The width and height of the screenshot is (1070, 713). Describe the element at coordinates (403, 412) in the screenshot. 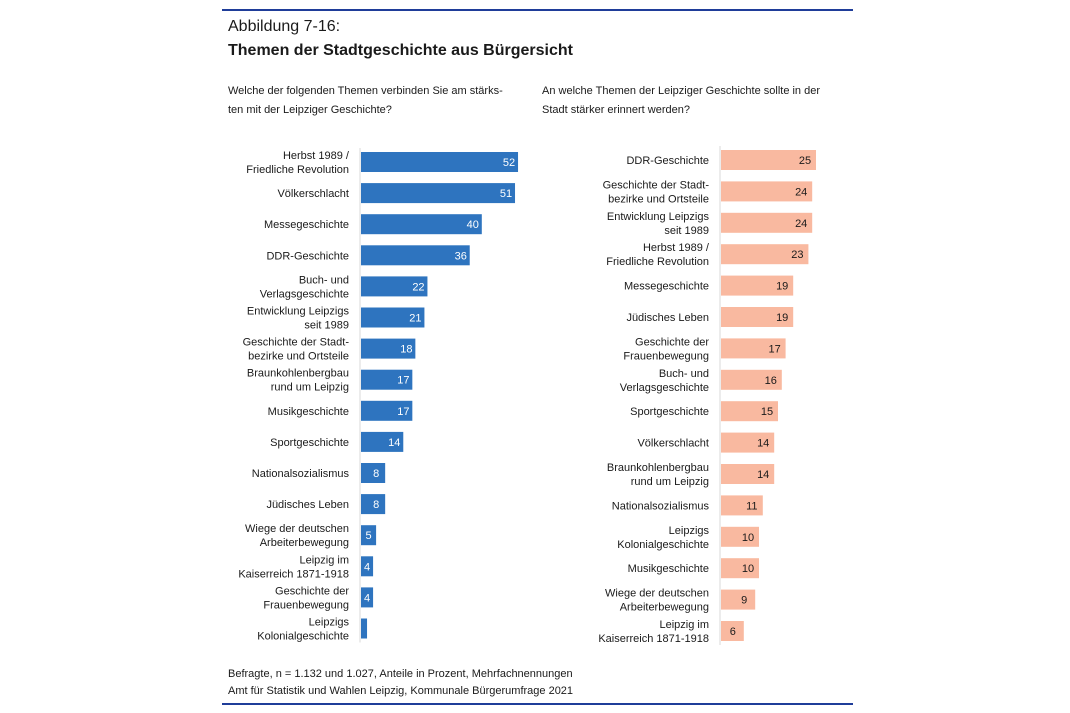

I see `left-bar-value-label: 17` at that location.